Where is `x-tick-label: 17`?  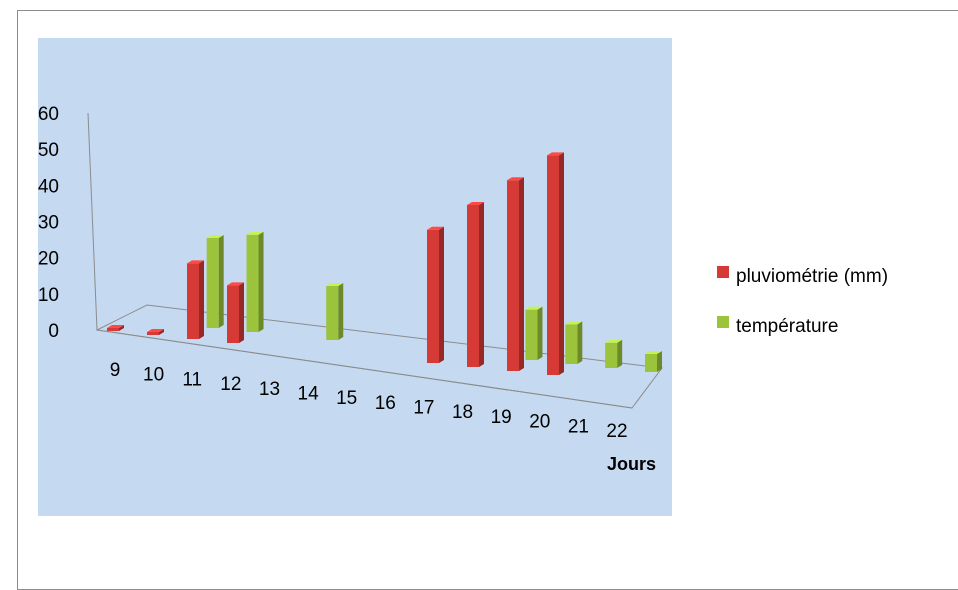 x-tick-label: 17 is located at coordinates (423, 408).